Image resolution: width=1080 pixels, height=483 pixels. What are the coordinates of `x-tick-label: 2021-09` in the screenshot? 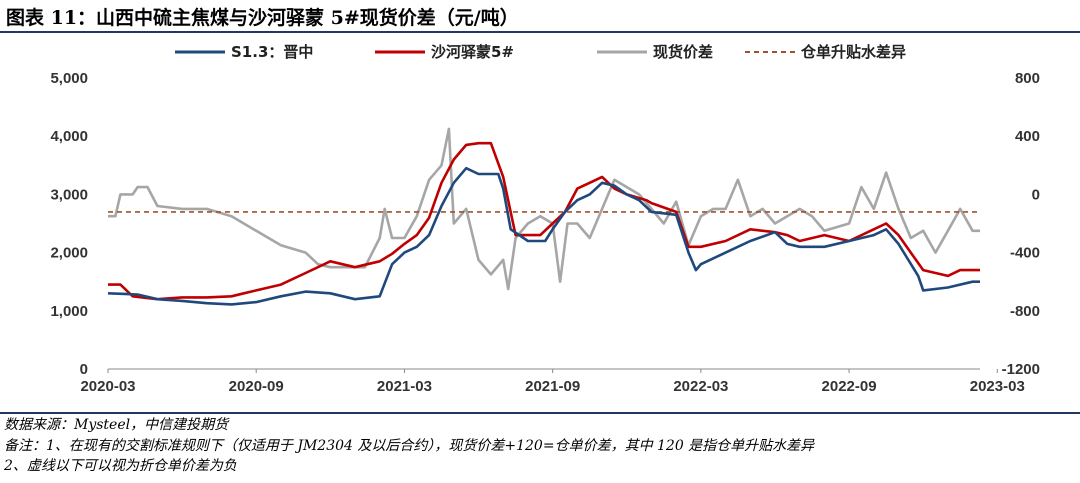 It's located at (552, 386).